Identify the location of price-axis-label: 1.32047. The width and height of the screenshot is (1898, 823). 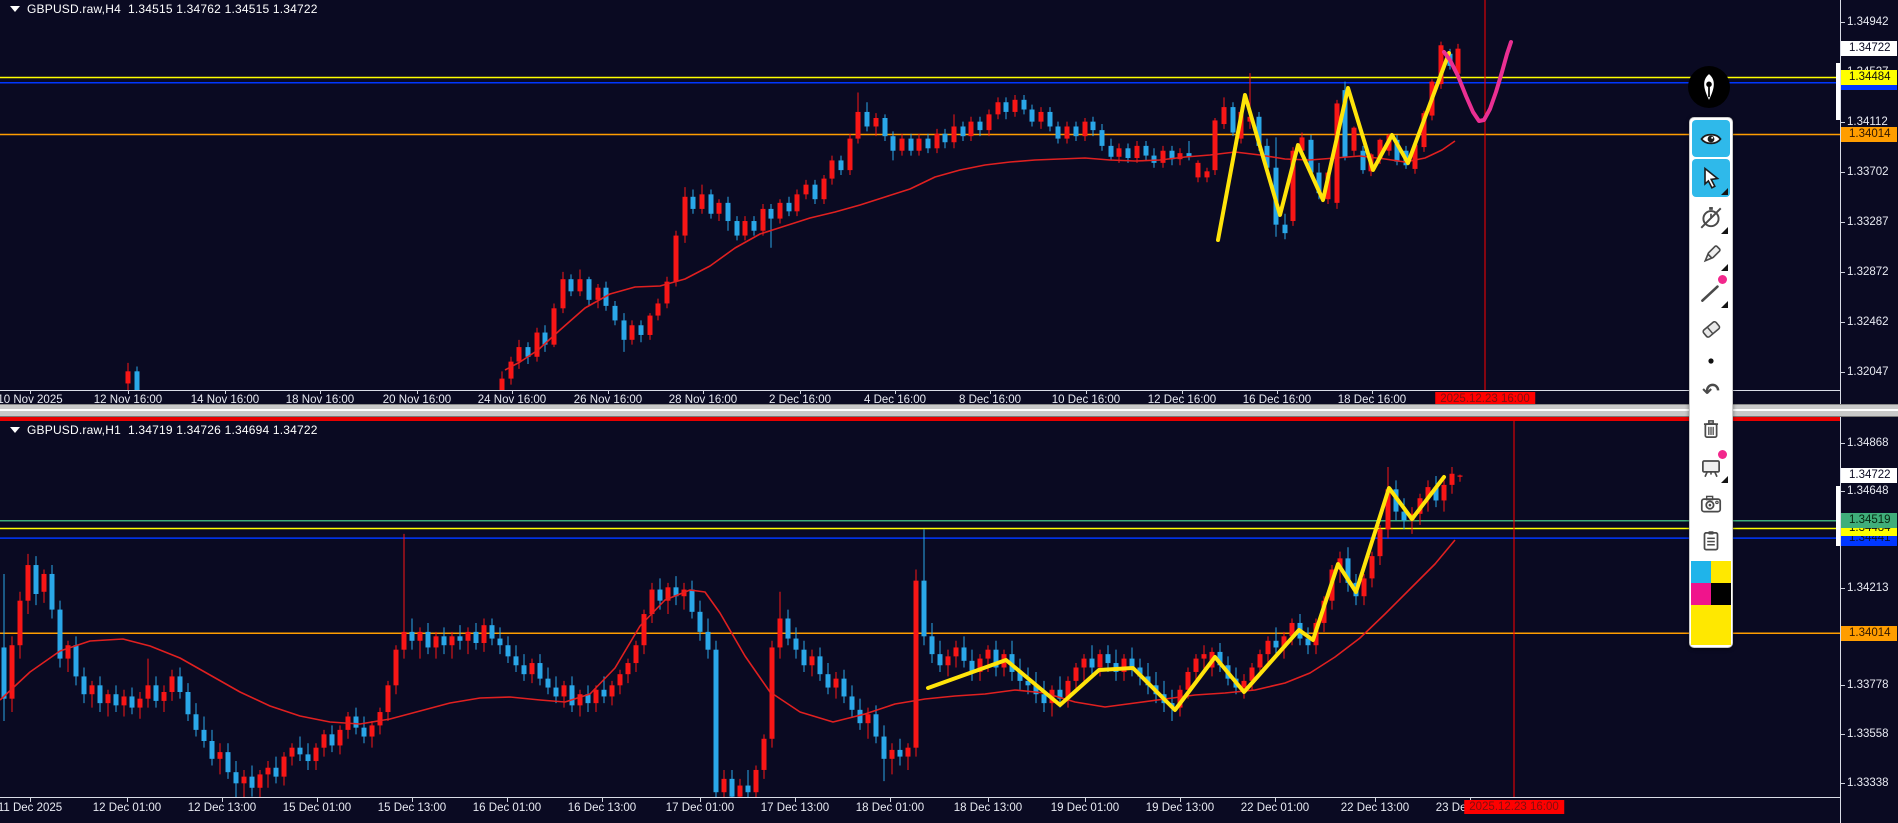
(1869, 372).